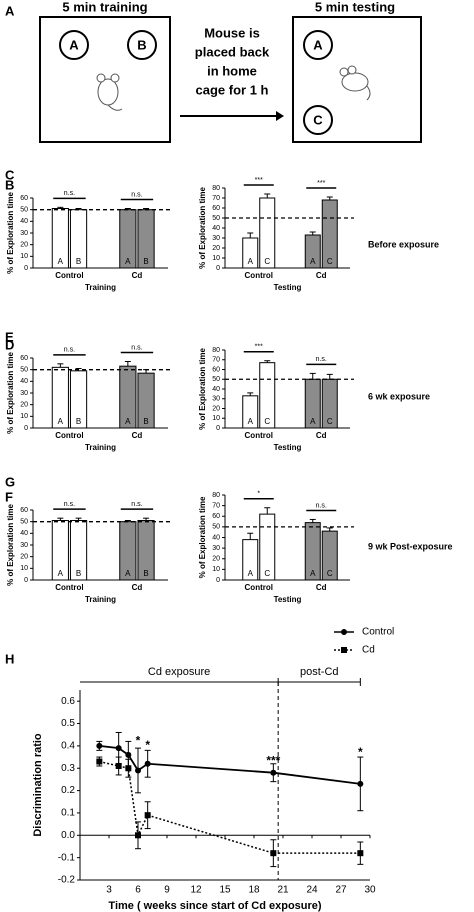 The width and height of the screenshot is (474, 912). Describe the element at coordinates (167, 890) in the screenshot. I see `x-tick-label: 9` at that location.